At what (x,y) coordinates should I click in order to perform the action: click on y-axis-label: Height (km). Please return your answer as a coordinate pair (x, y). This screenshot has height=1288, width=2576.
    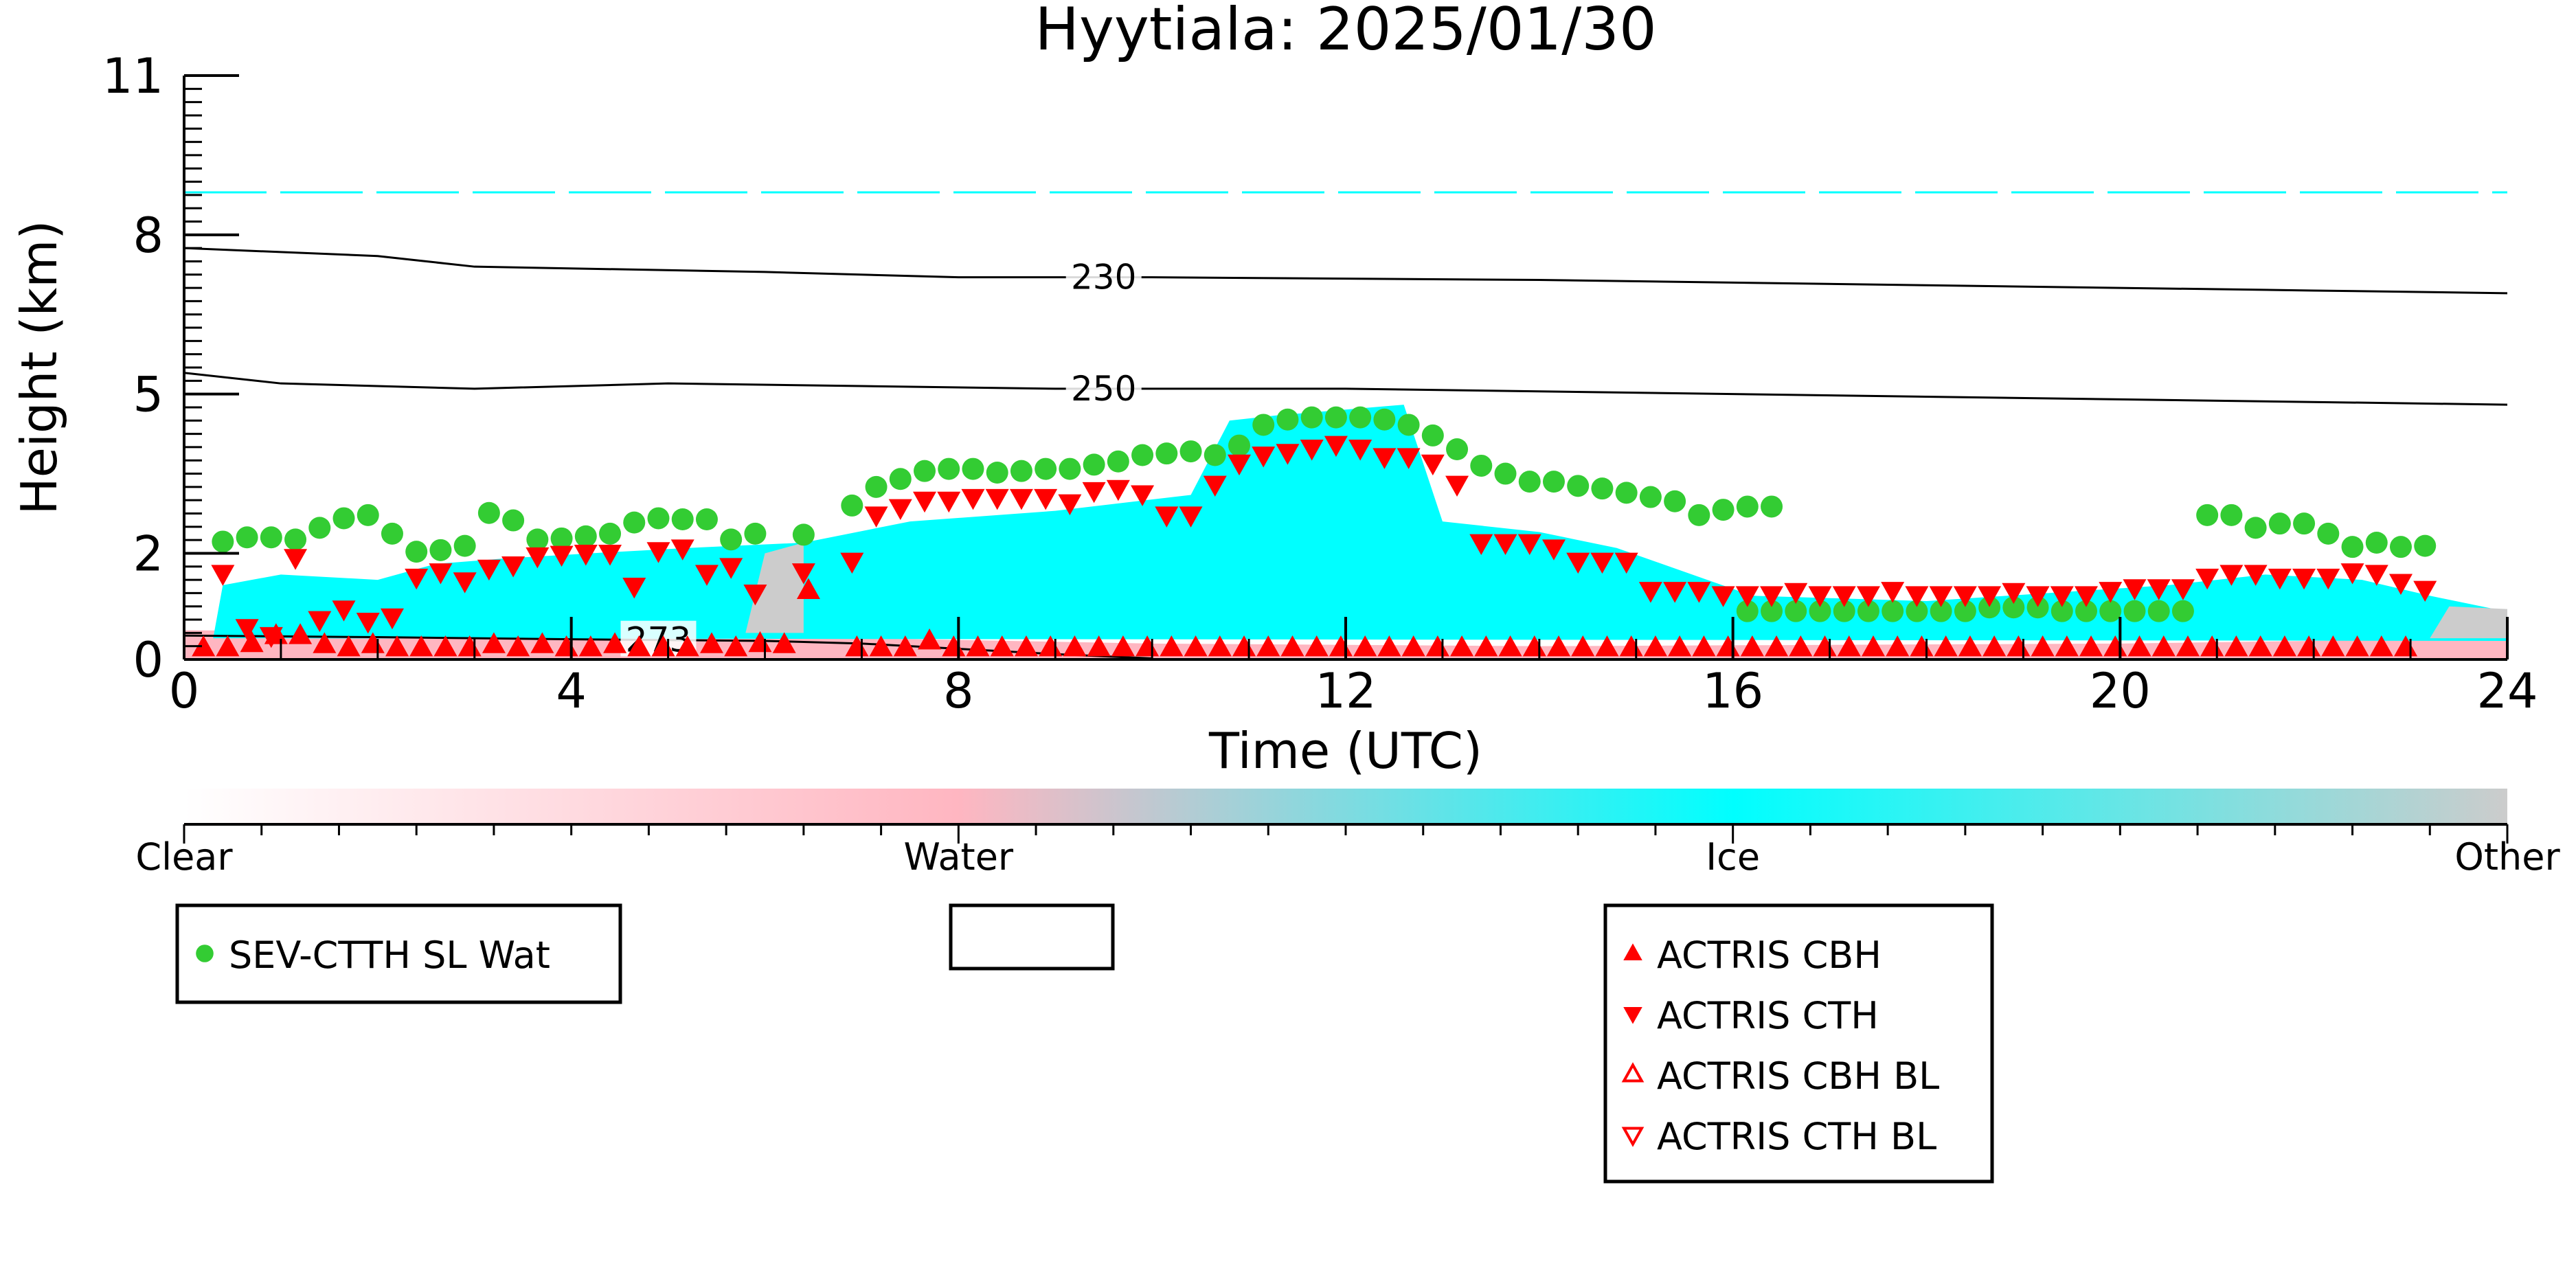
    Looking at the image, I should click on (39, 368).